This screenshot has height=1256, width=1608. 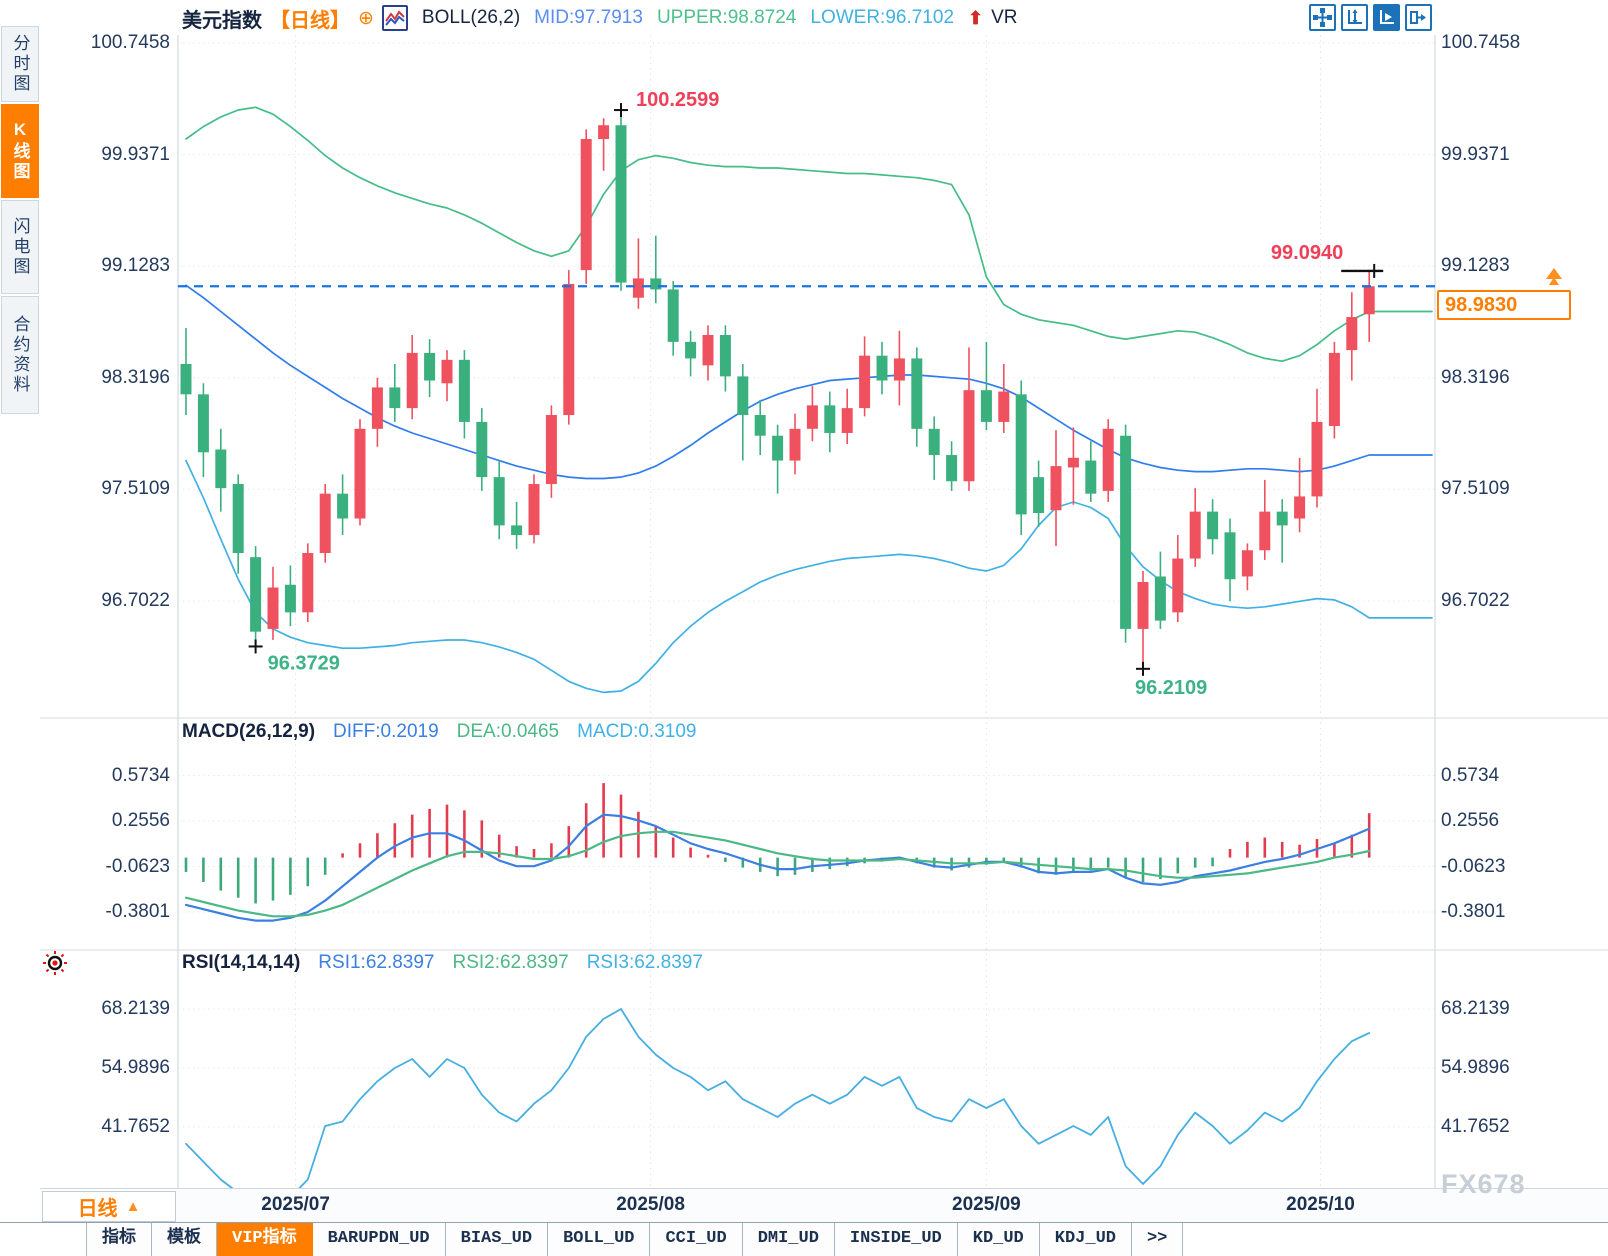 I want to click on bottom-tab-指标: 指标, so click(x=119, y=1239).